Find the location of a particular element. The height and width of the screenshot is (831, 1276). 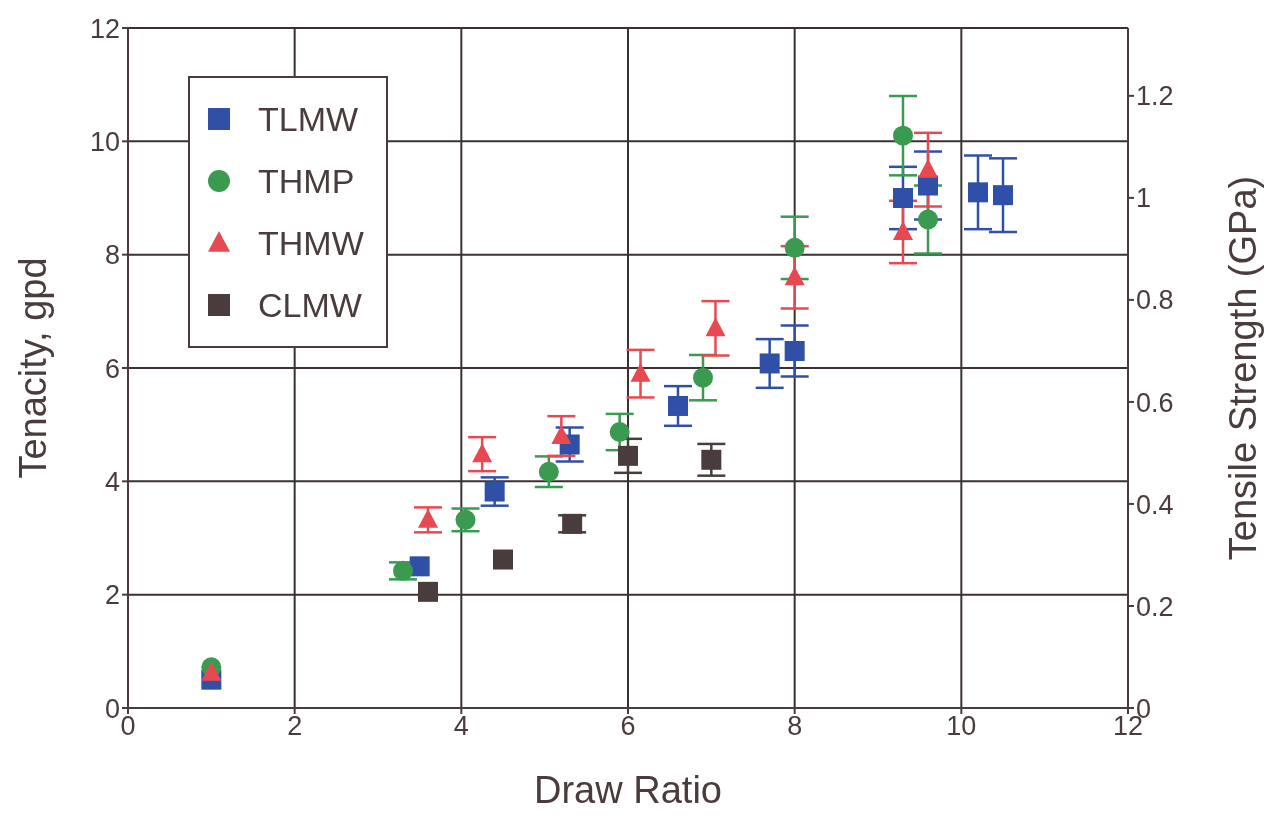

y-tick-label: 6 is located at coordinates (112, 368).